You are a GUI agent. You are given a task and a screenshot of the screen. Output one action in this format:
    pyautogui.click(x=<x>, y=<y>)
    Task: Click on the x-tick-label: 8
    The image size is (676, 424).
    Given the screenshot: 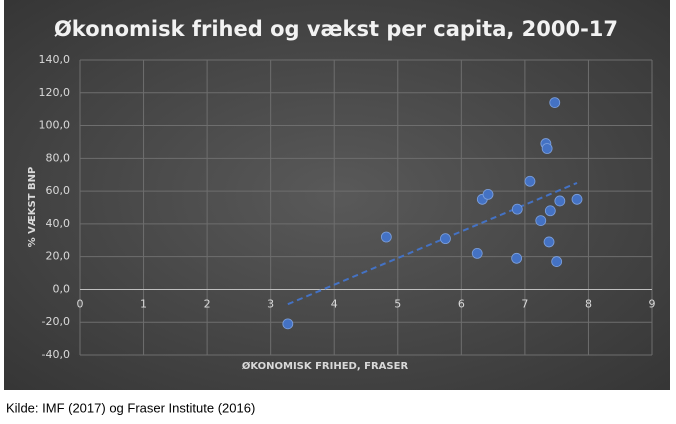 What is the action you would take?
    pyautogui.click(x=588, y=303)
    